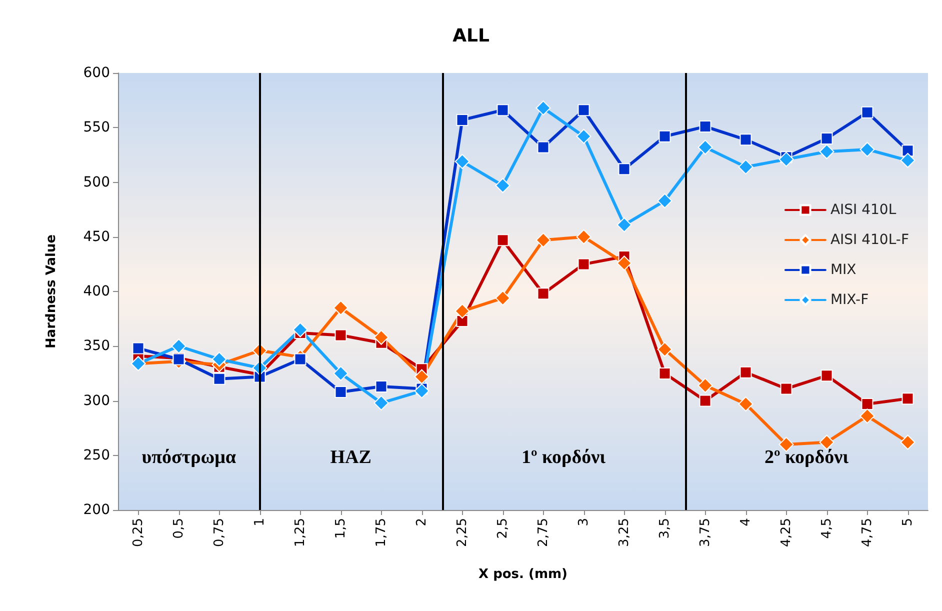 The image size is (942, 611). Describe the element at coordinates (543, 532) in the screenshot. I see `x-tick-label: 2,75` at that location.